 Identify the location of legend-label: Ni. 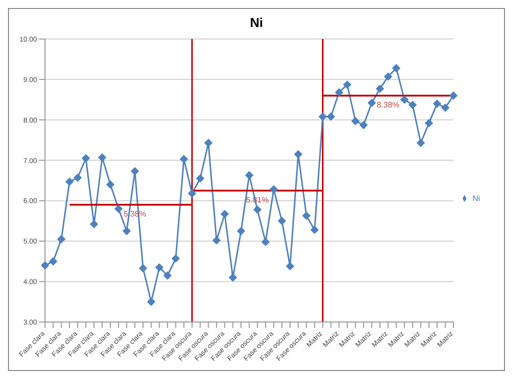
(476, 198).